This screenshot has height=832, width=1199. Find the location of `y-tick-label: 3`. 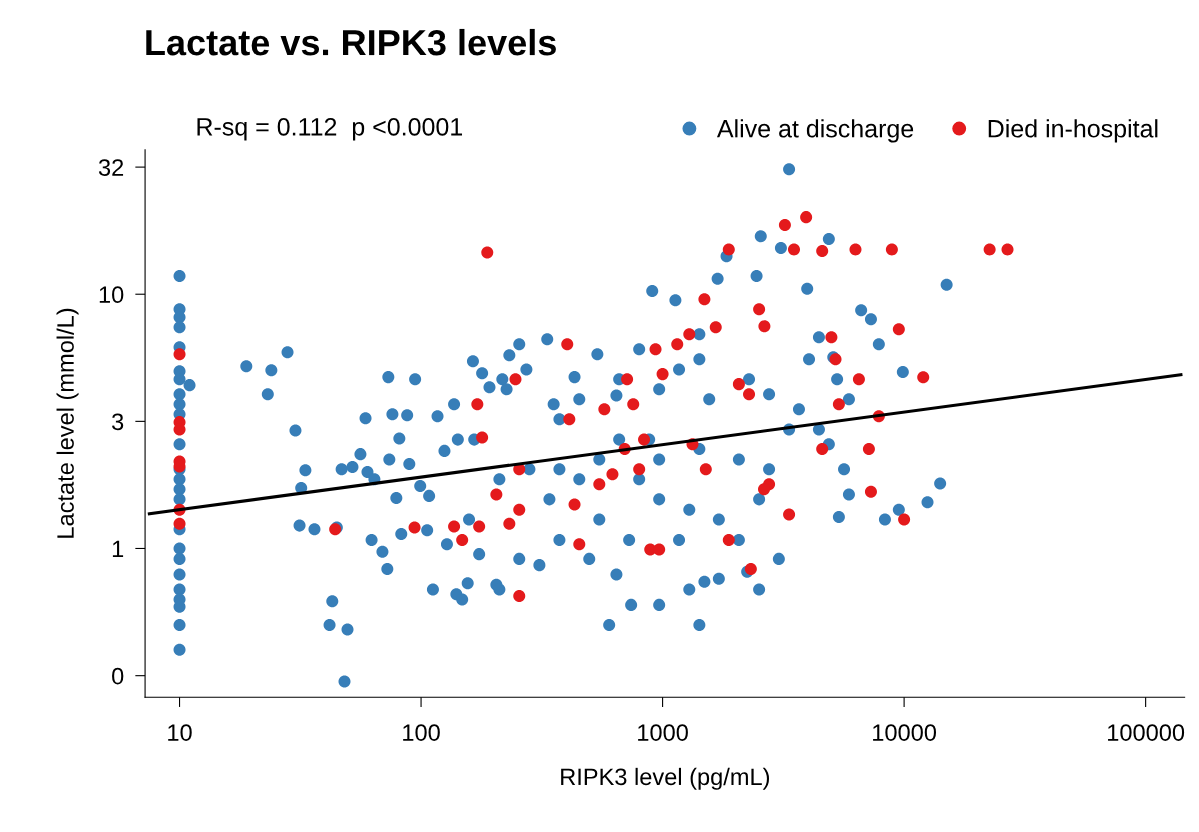

y-tick-label: 3 is located at coordinates (118, 422).